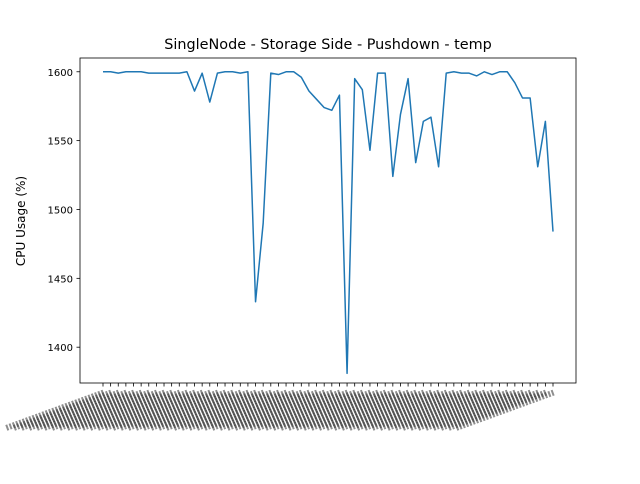 Image resolution: width=640 pixels, height=484 pixels. I want to click on y-tick-label: 1550, so click(60, 142).